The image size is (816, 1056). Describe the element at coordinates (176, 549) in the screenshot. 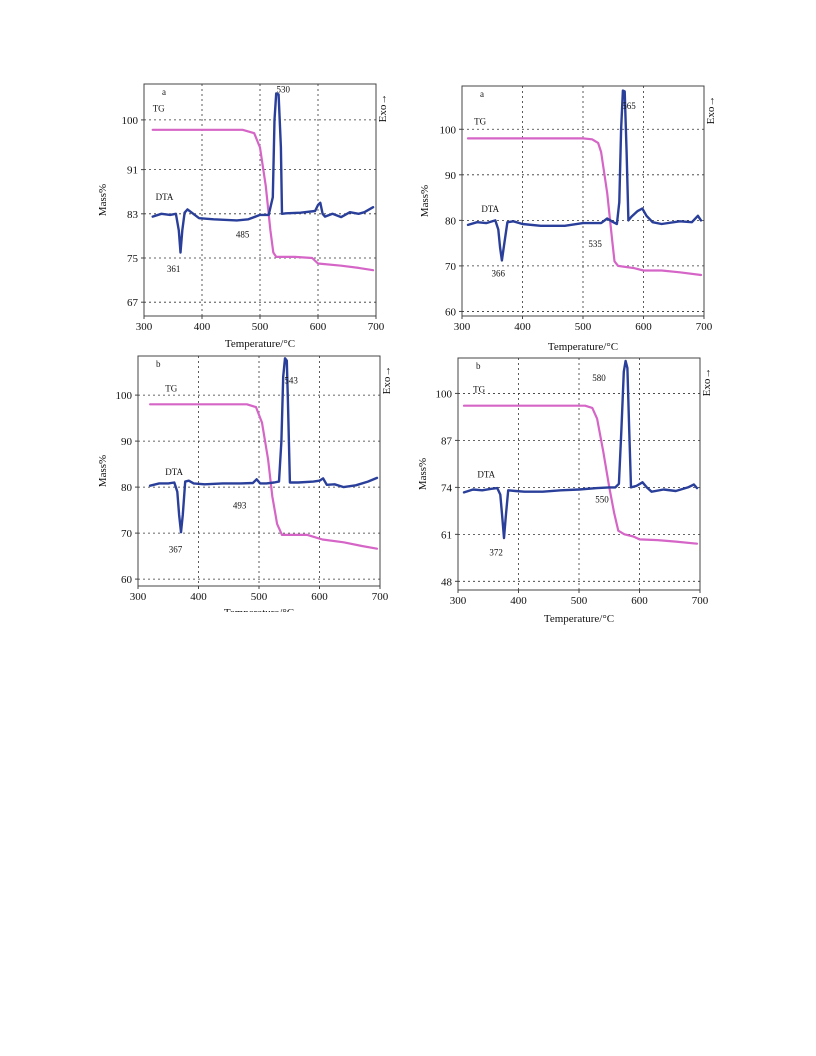

I see `peak-annotation: 367` at that location.